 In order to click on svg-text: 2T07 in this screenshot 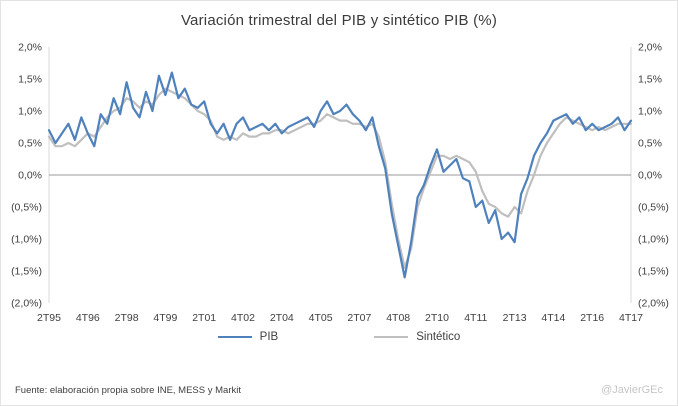, I will do `click(359, 318)`.